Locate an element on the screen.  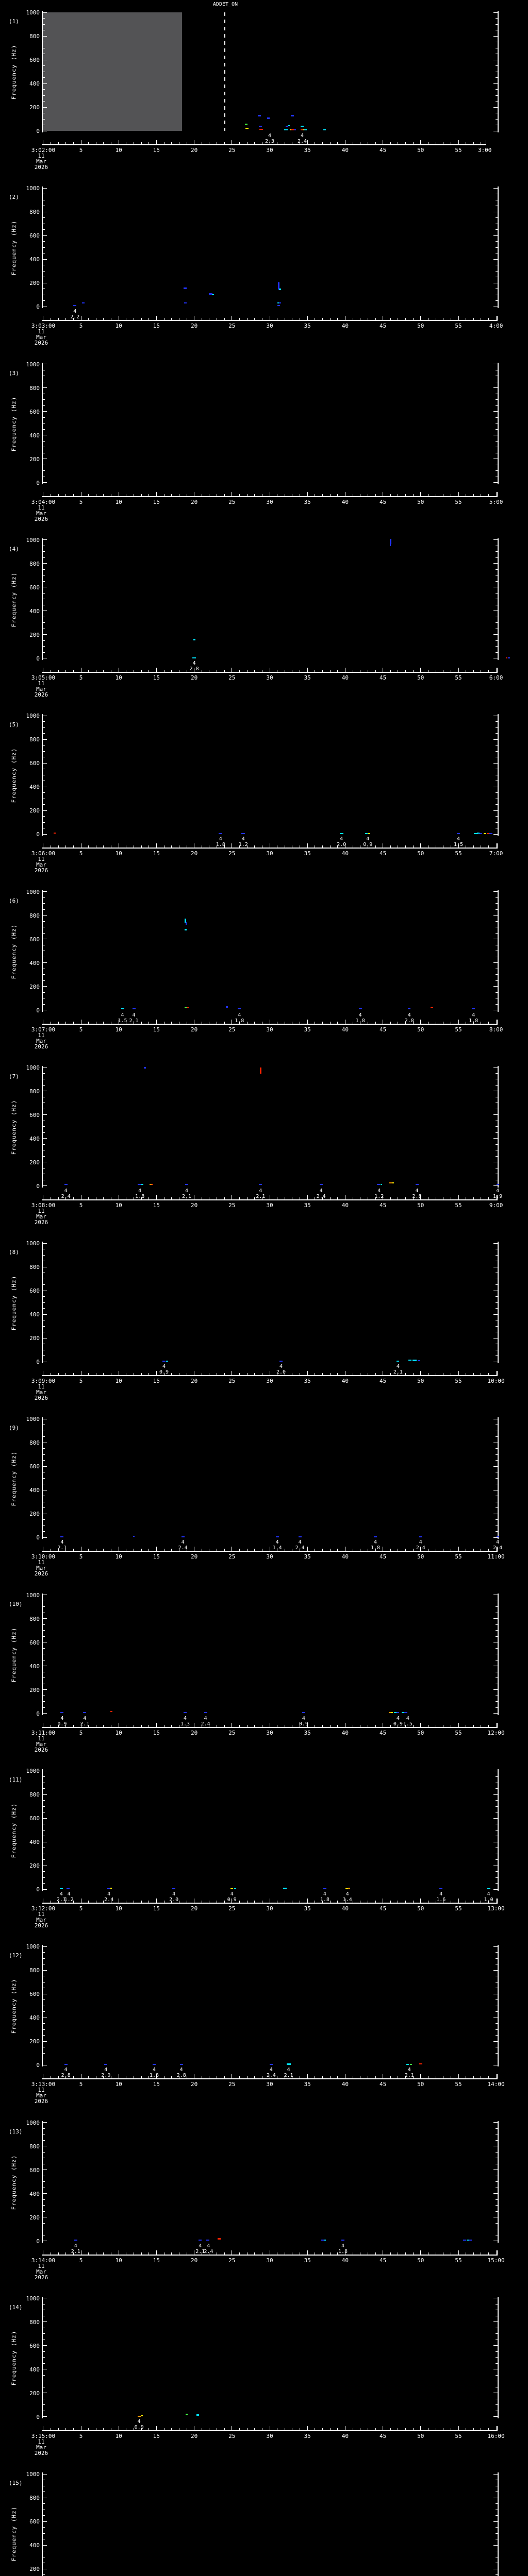
detection-label: 4 2.4 is located at coordinates (66, 1193).